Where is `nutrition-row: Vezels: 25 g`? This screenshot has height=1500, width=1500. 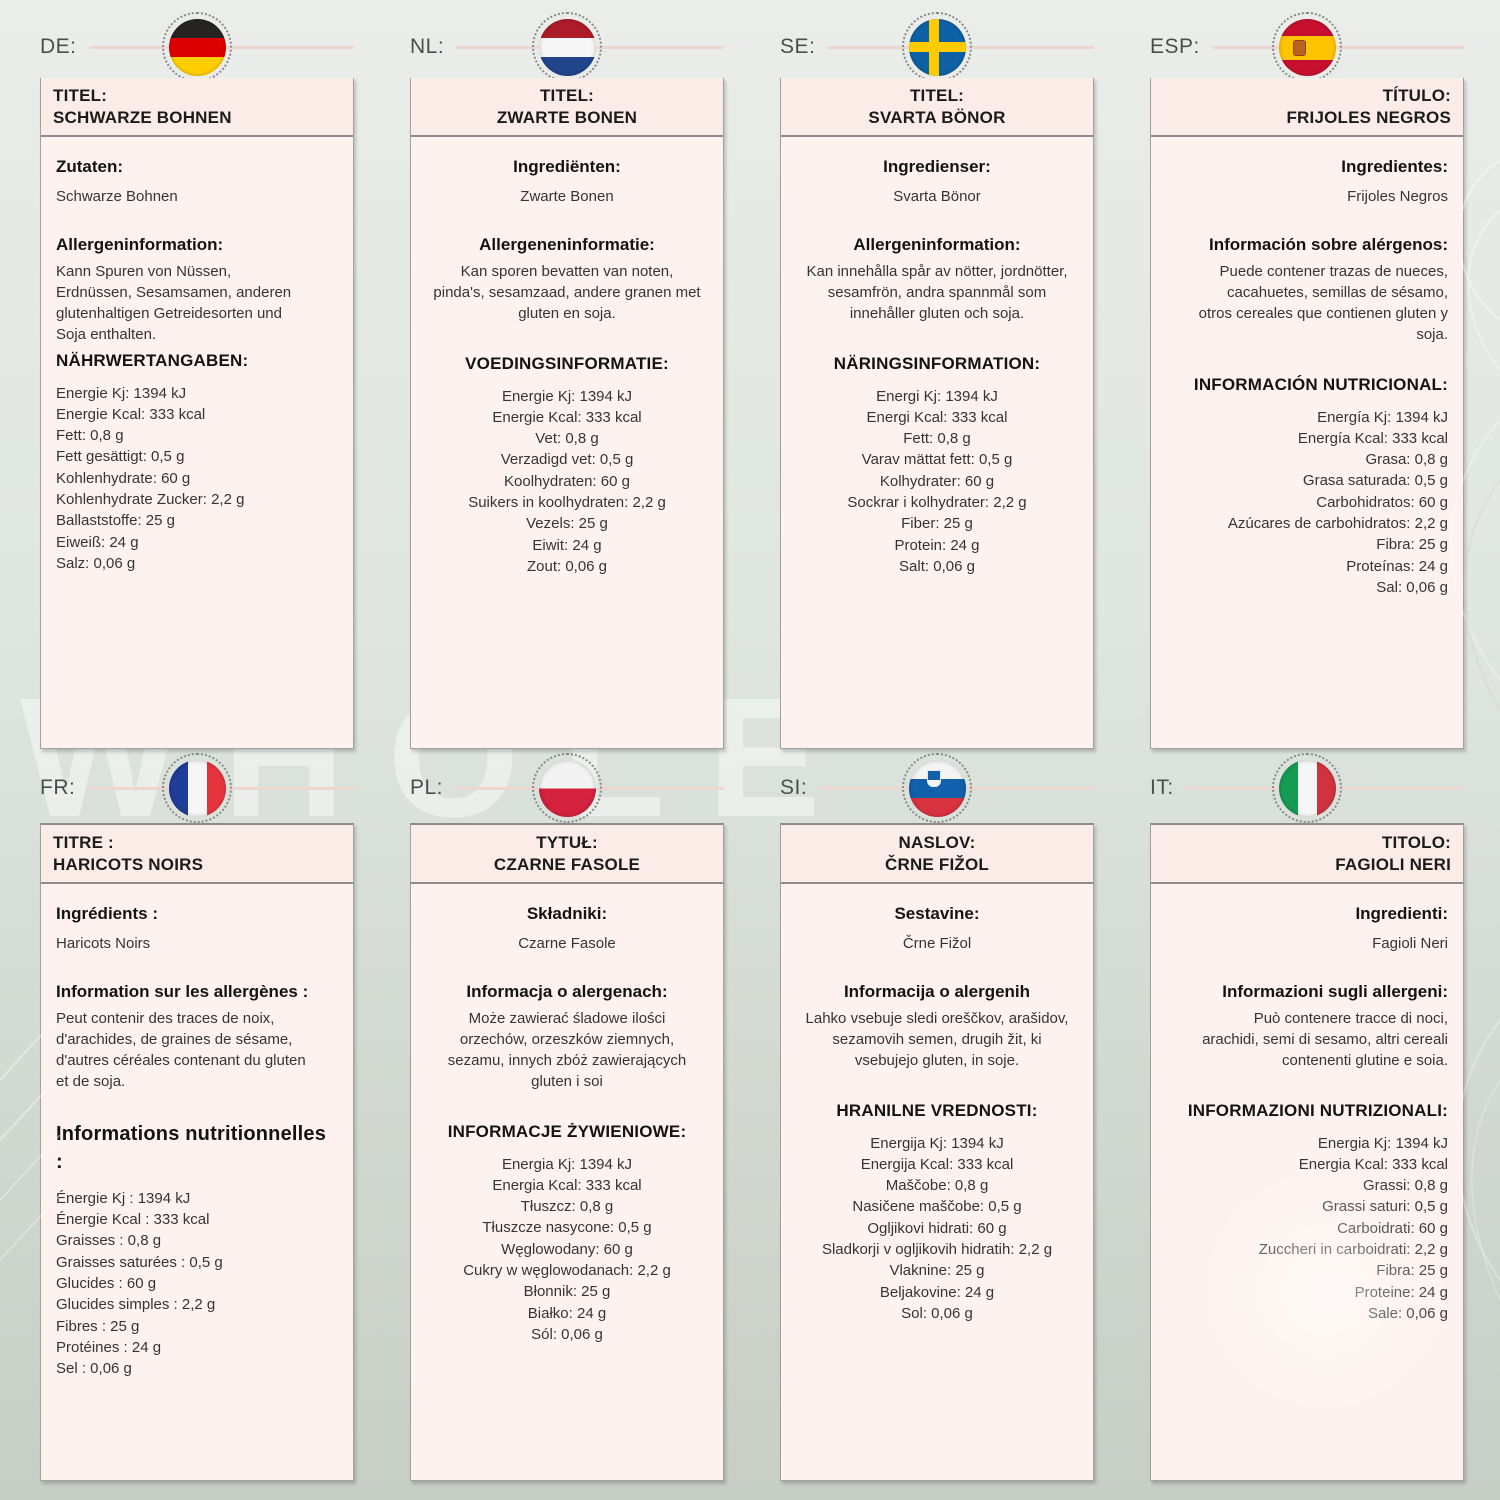 nutrition-row: Vezels: 25 g is located at coordinates (567, 524).